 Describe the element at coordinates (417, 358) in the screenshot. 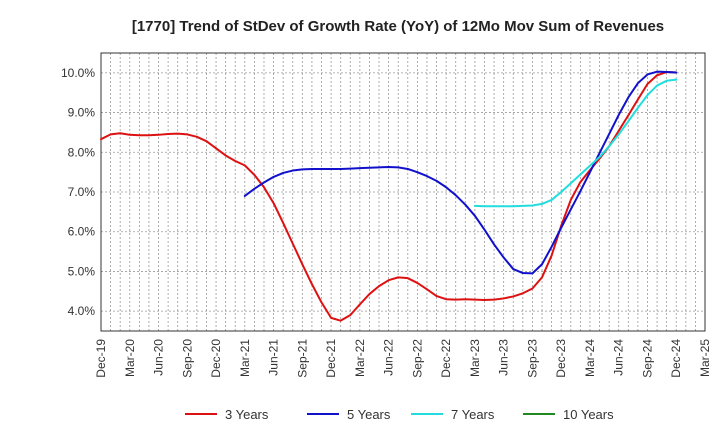

I see `x-tick-label: Sep-22` at that location.